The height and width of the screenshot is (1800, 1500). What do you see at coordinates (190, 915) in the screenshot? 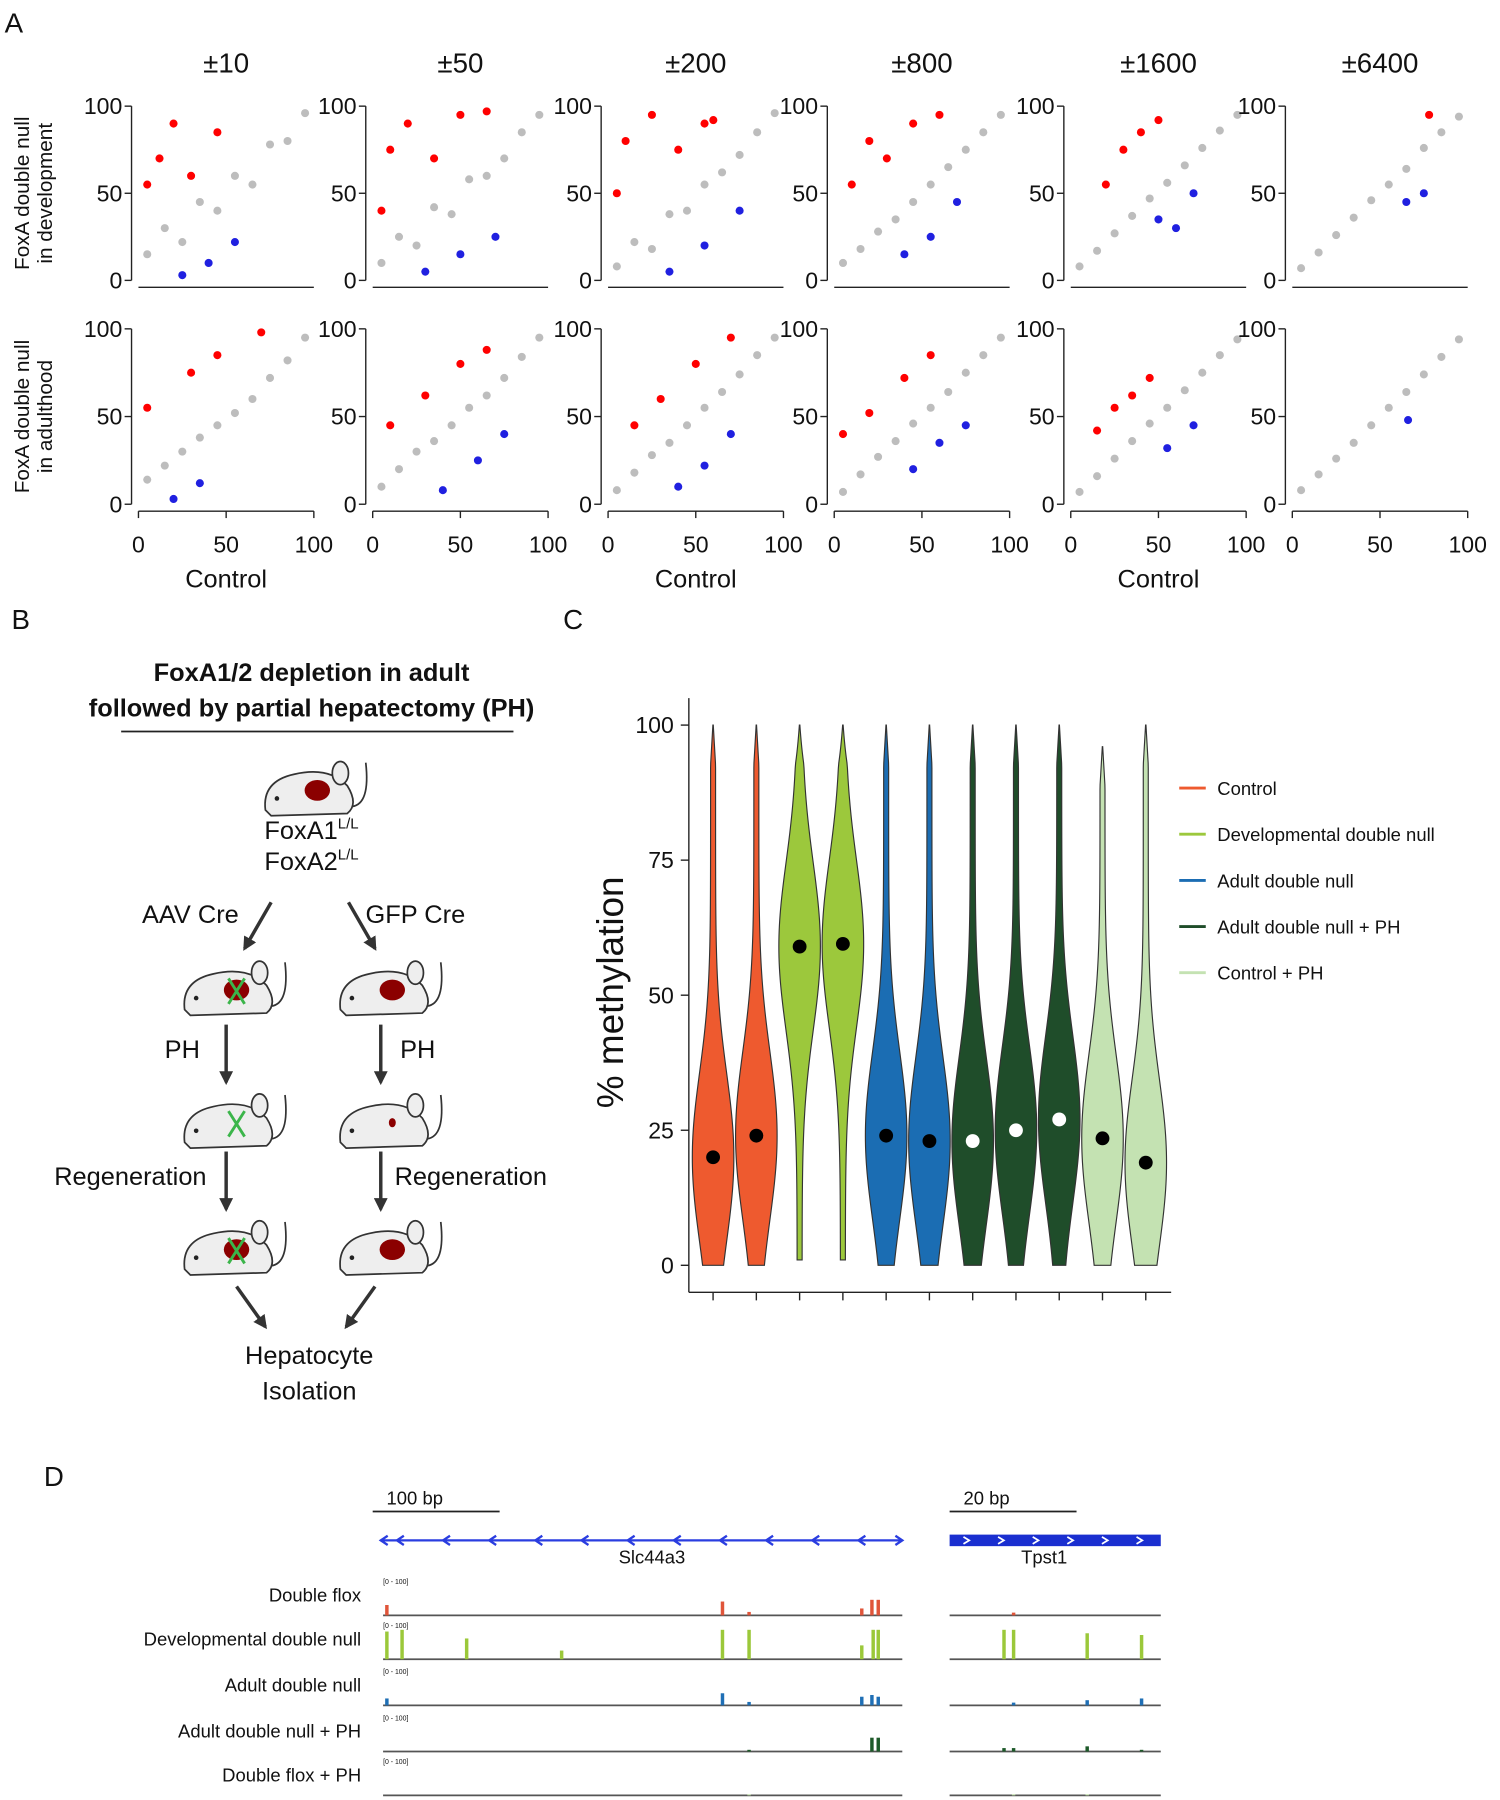
I see `treatment: AAV Cre` at bounding box center [190, 915].